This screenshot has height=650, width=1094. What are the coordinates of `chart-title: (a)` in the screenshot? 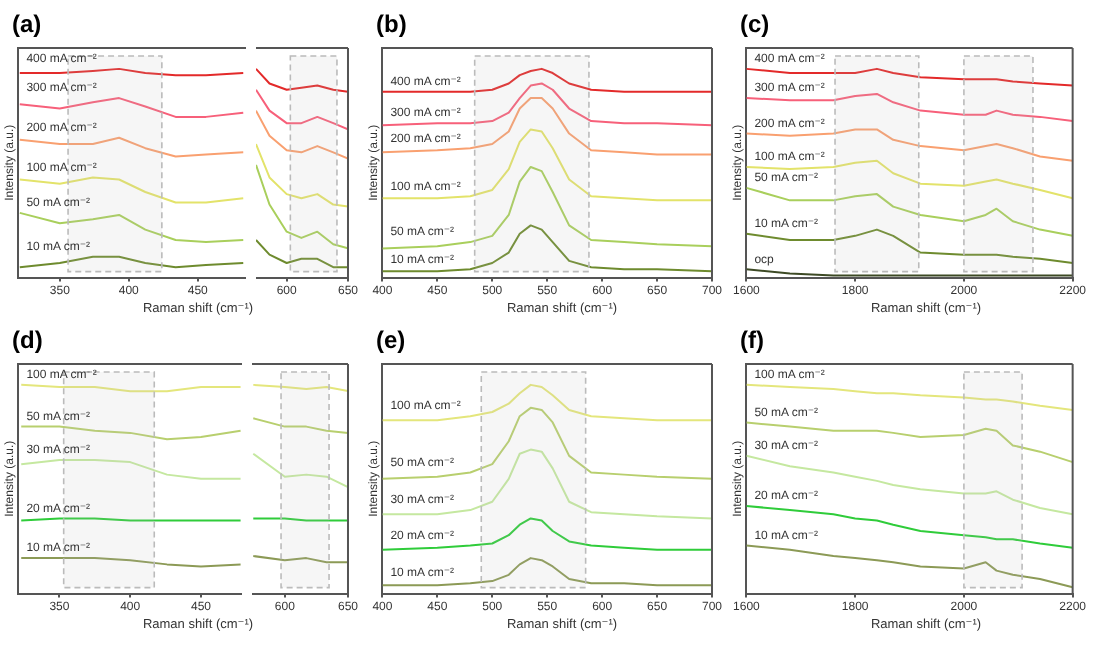 It's located at (27, 24).